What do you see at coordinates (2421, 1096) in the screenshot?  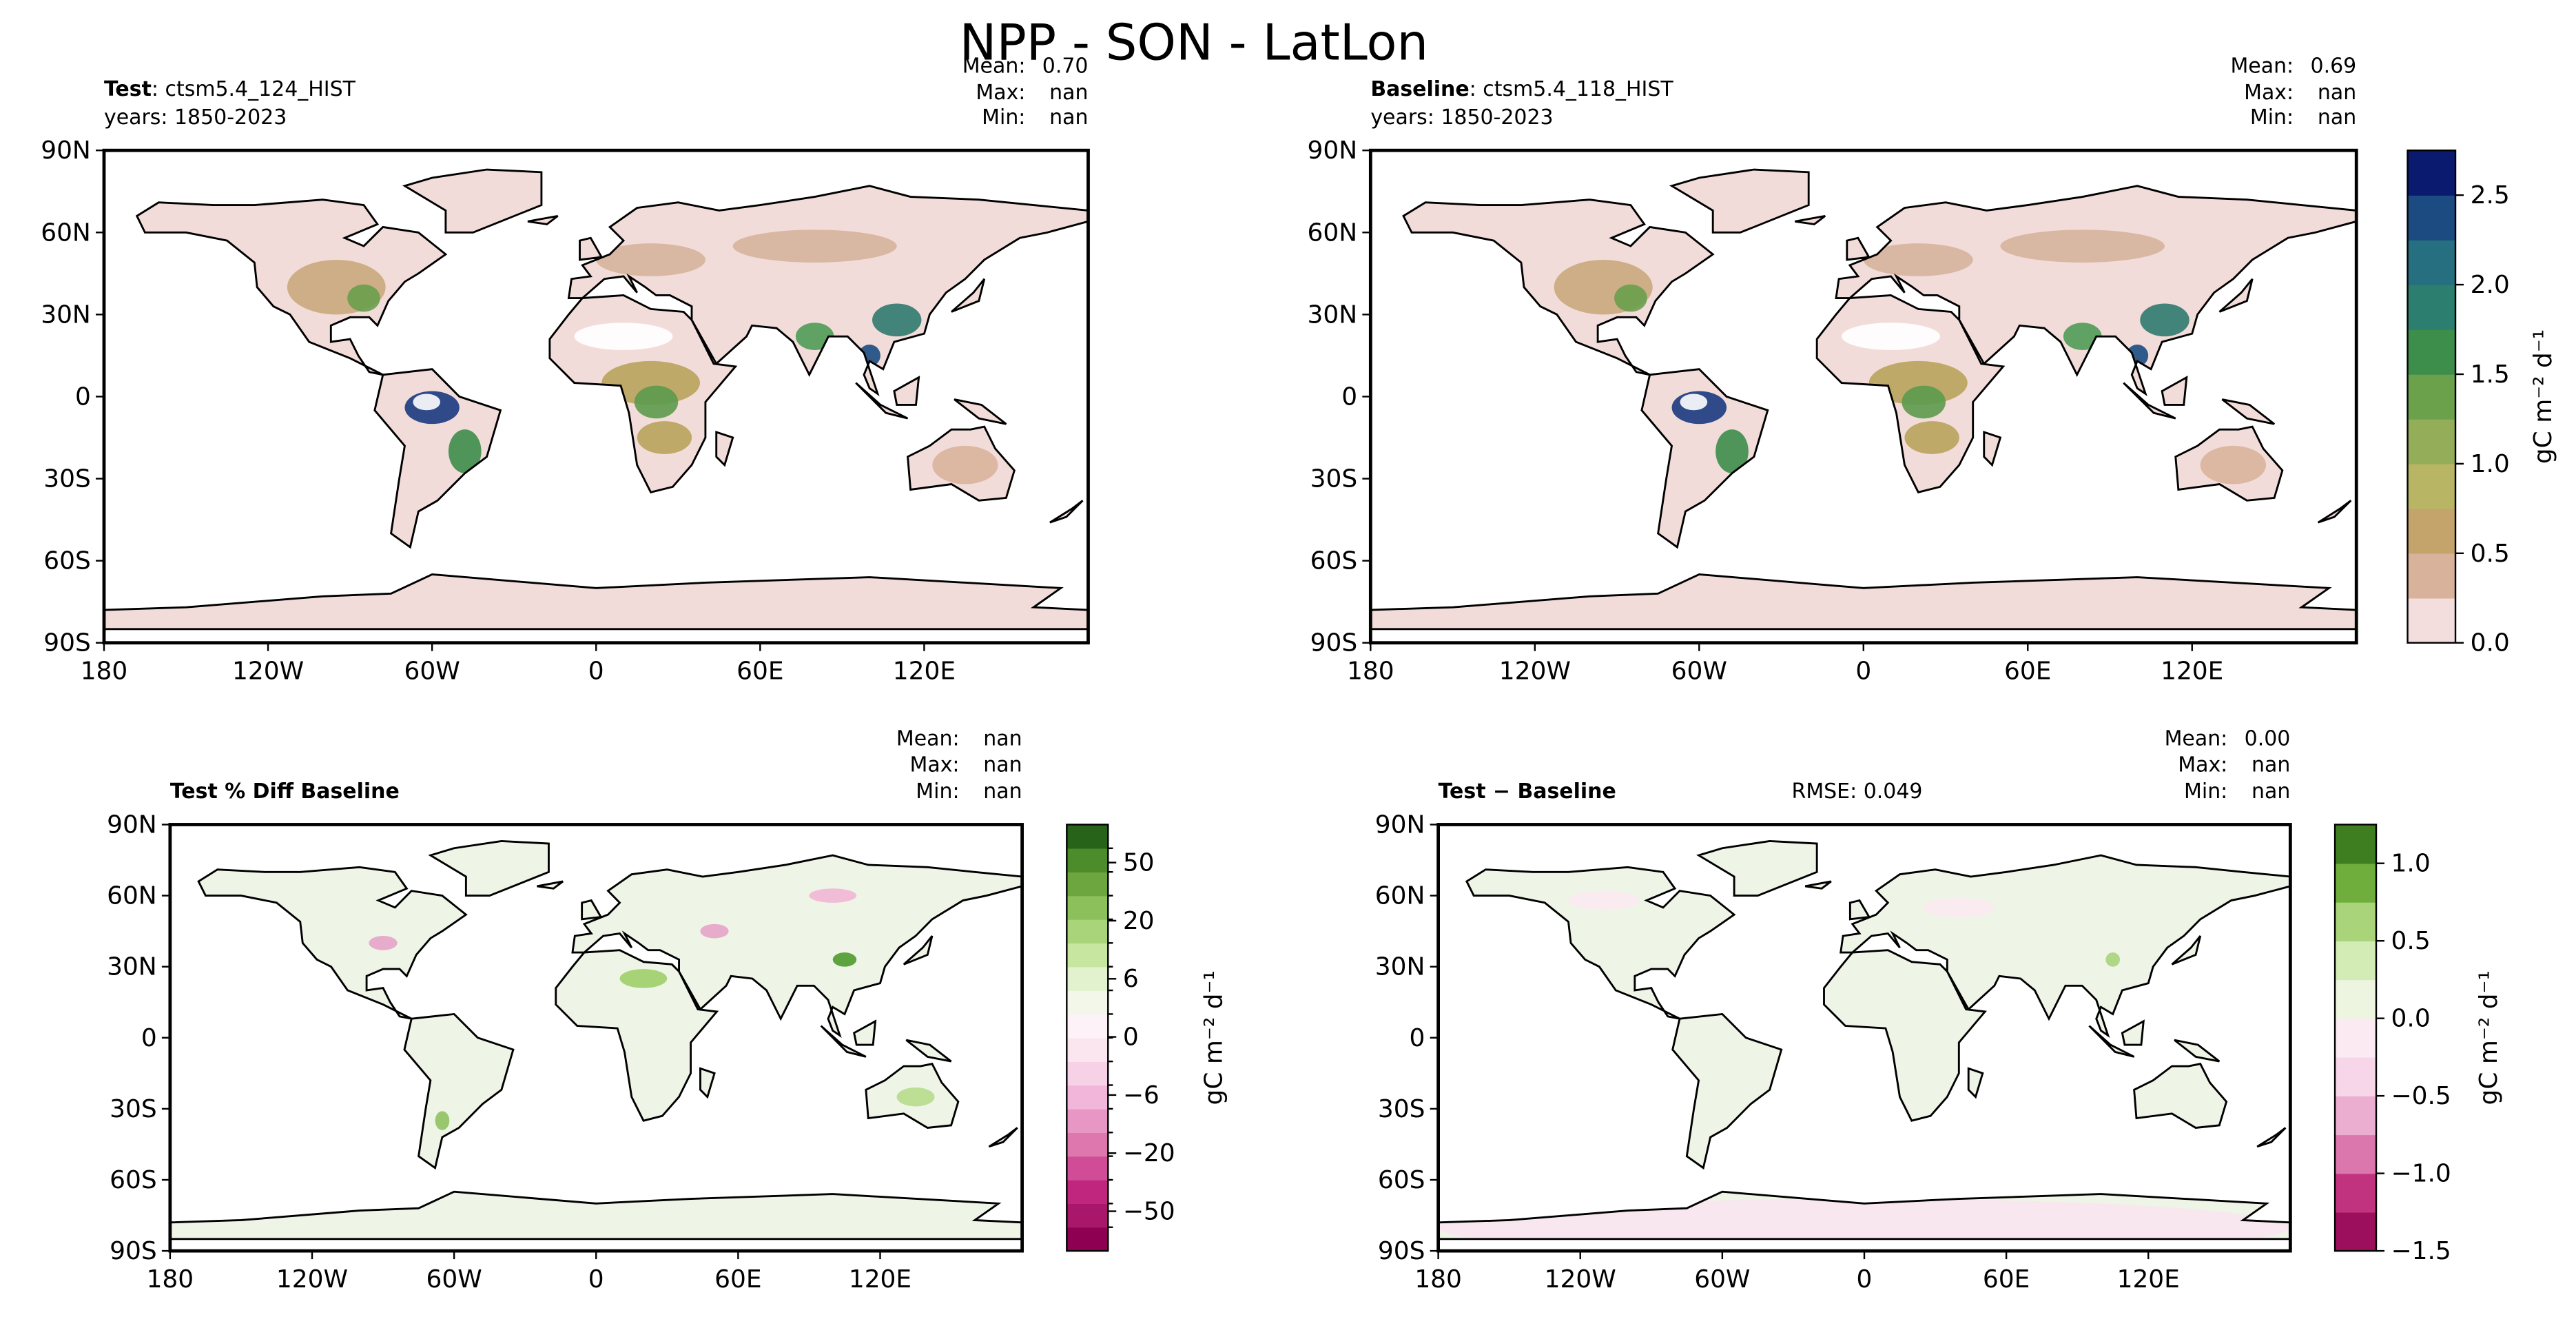 I see `colorbar-tick-label: −0.5` at bounding box center [2421, 1096].